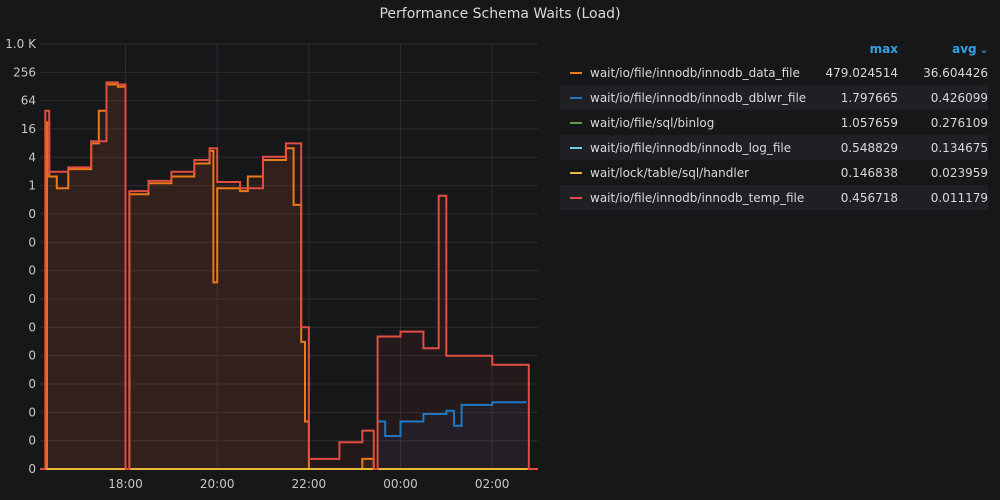  I want to click on x-tick-label: 20:00, so click(217, 484).